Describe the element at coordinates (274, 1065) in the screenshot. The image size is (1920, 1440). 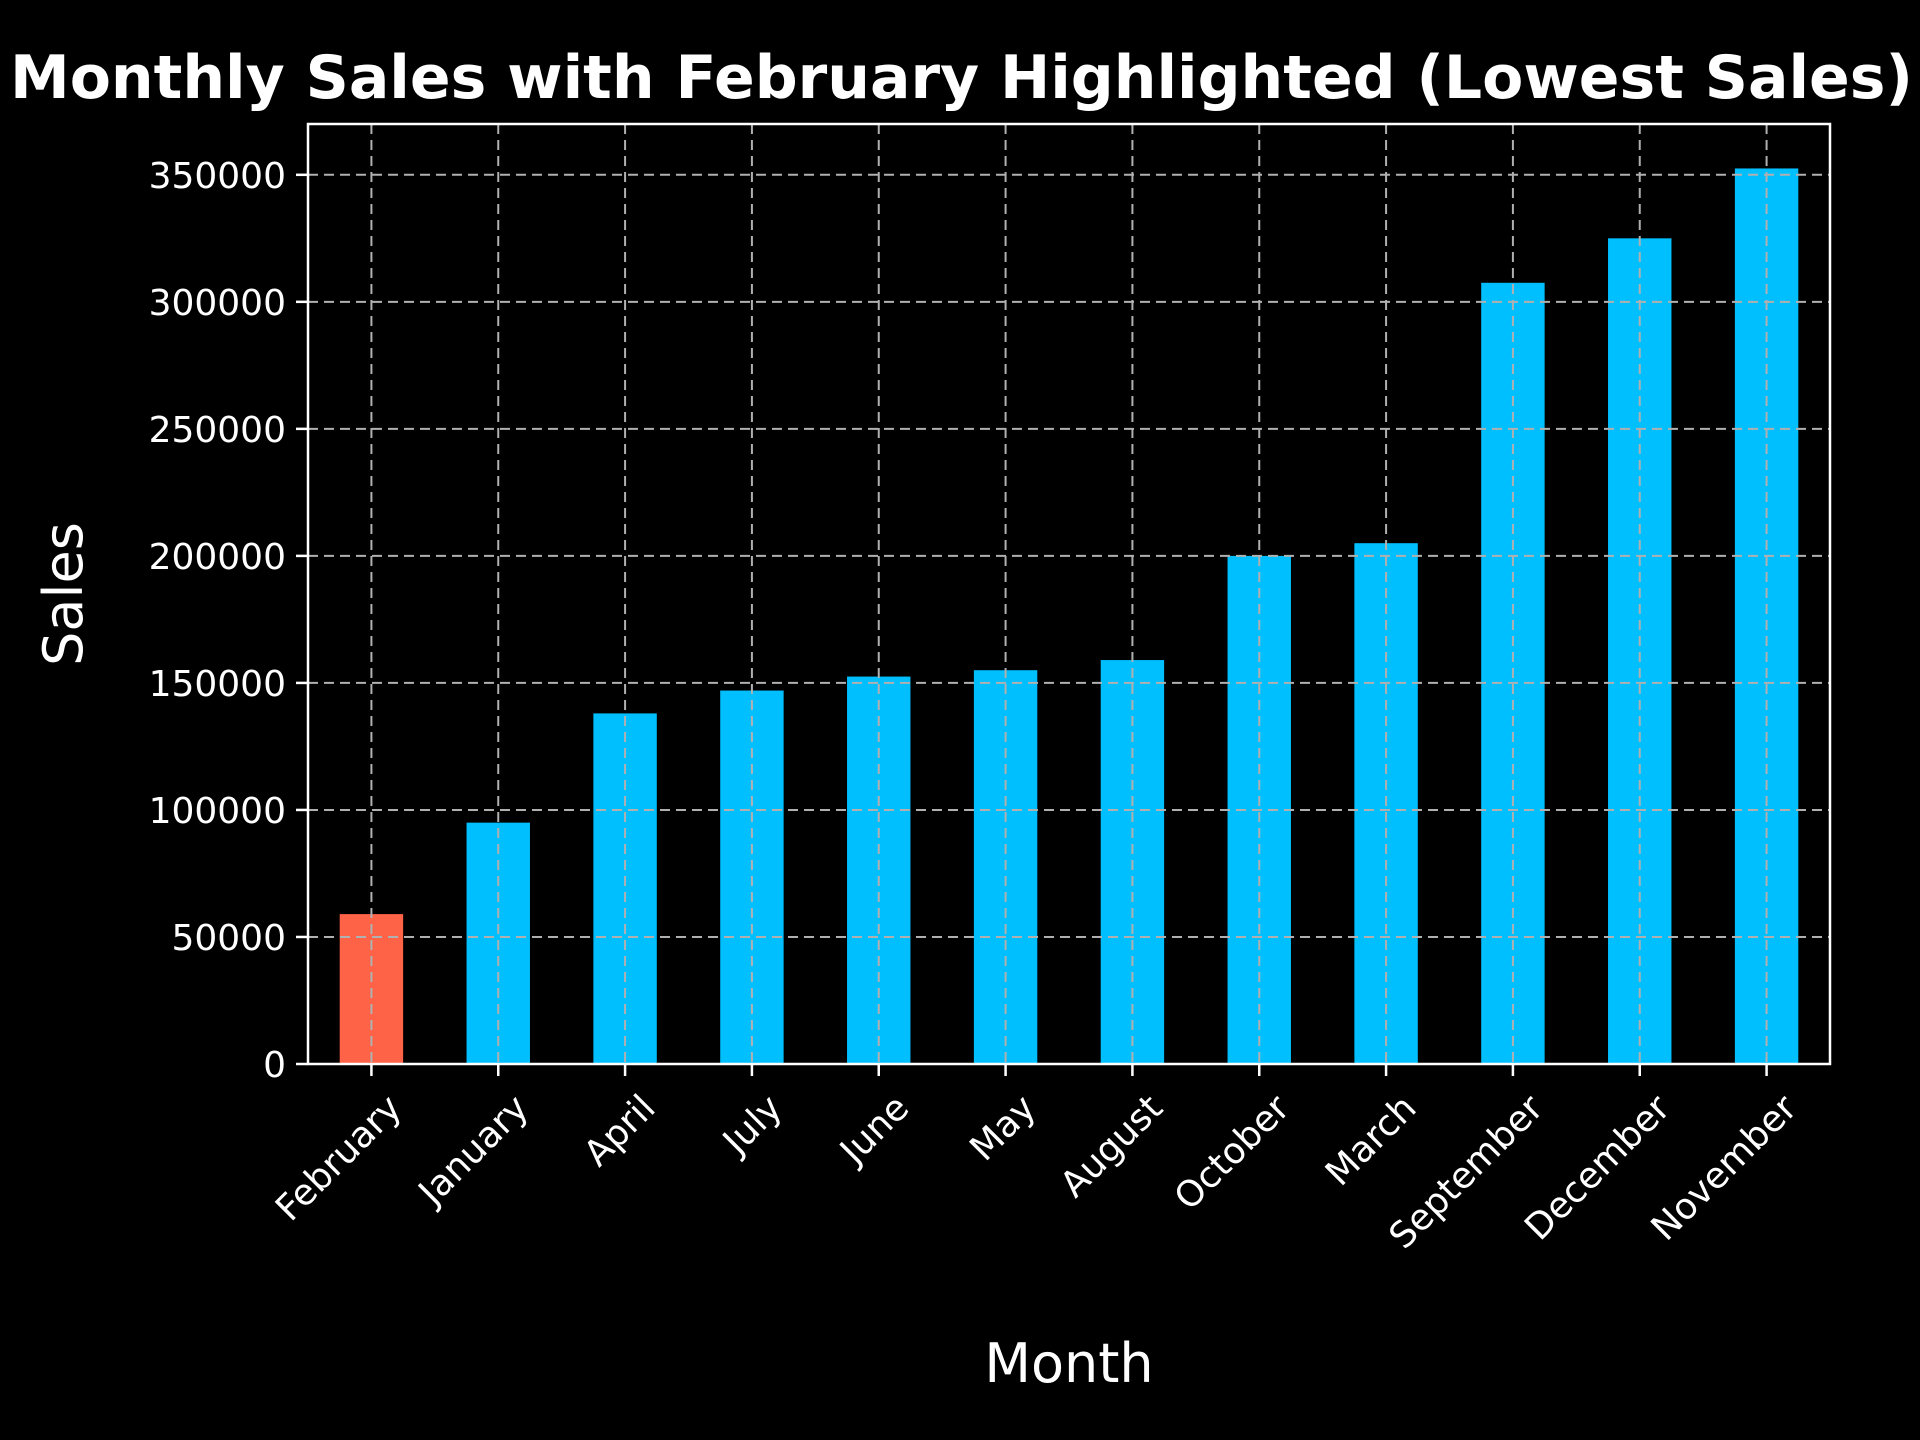
I see `y-tick-label: 0` at that location.